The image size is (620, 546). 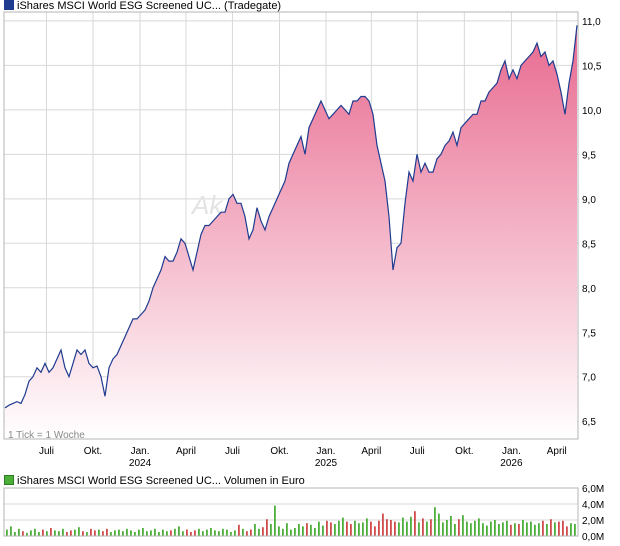 What do you see at coordinates (589, 155) in the screenshot?
I see `price-y-tick-label: 9,5` at bounding box center [589, 155].